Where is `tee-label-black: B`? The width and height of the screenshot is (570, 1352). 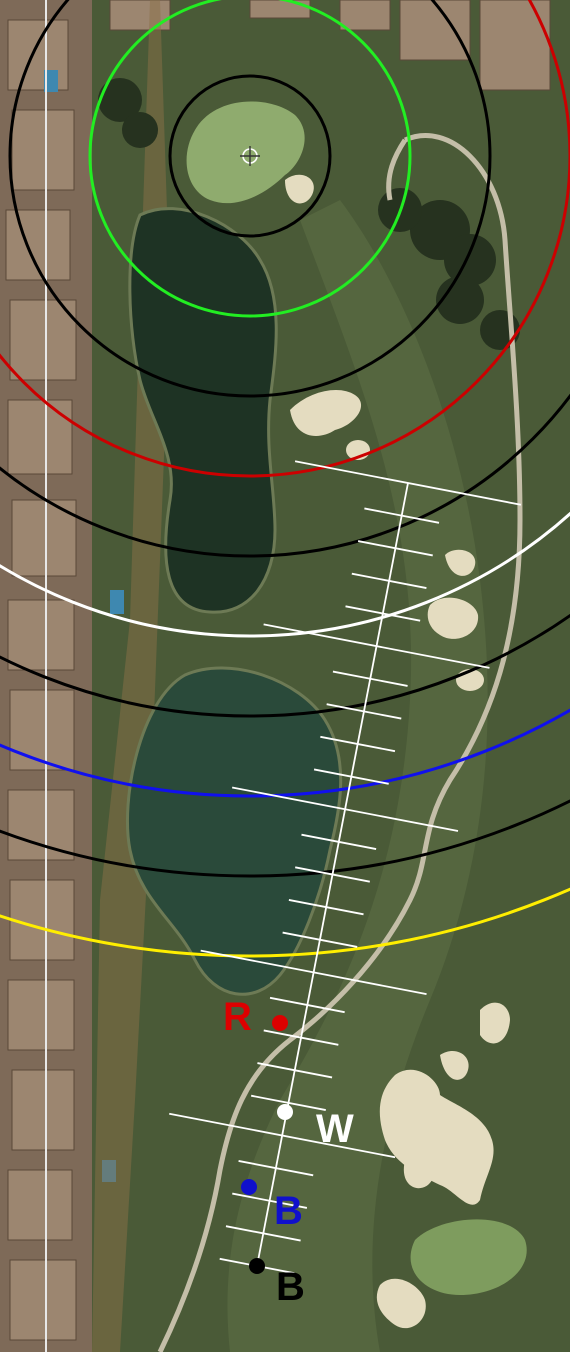 tee-label-black: B is located at coordinates (290, 1287).